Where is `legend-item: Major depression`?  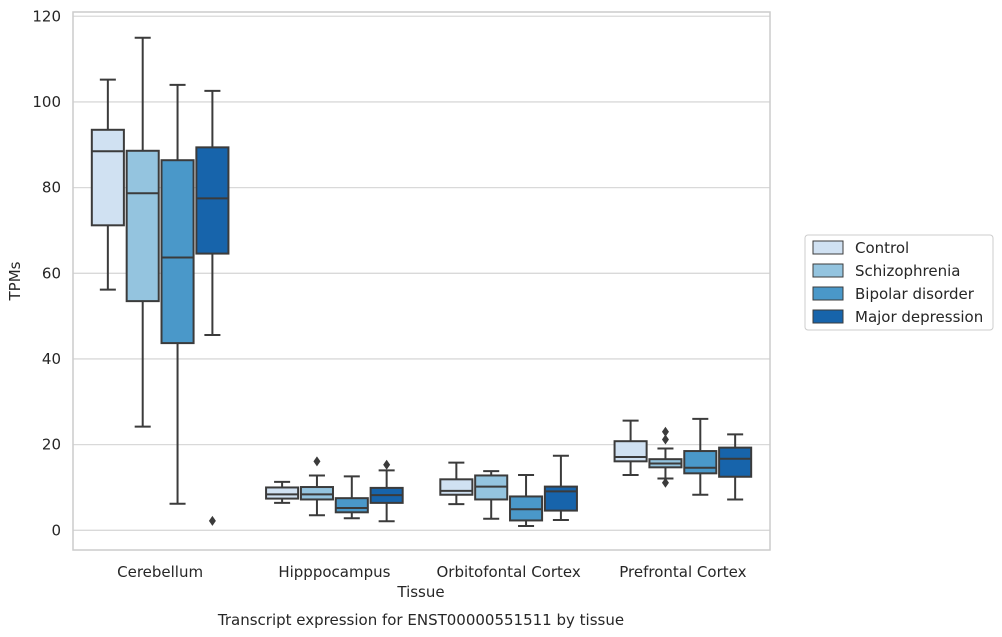 legend-item: Major depression is located at coordinates (897, 317).